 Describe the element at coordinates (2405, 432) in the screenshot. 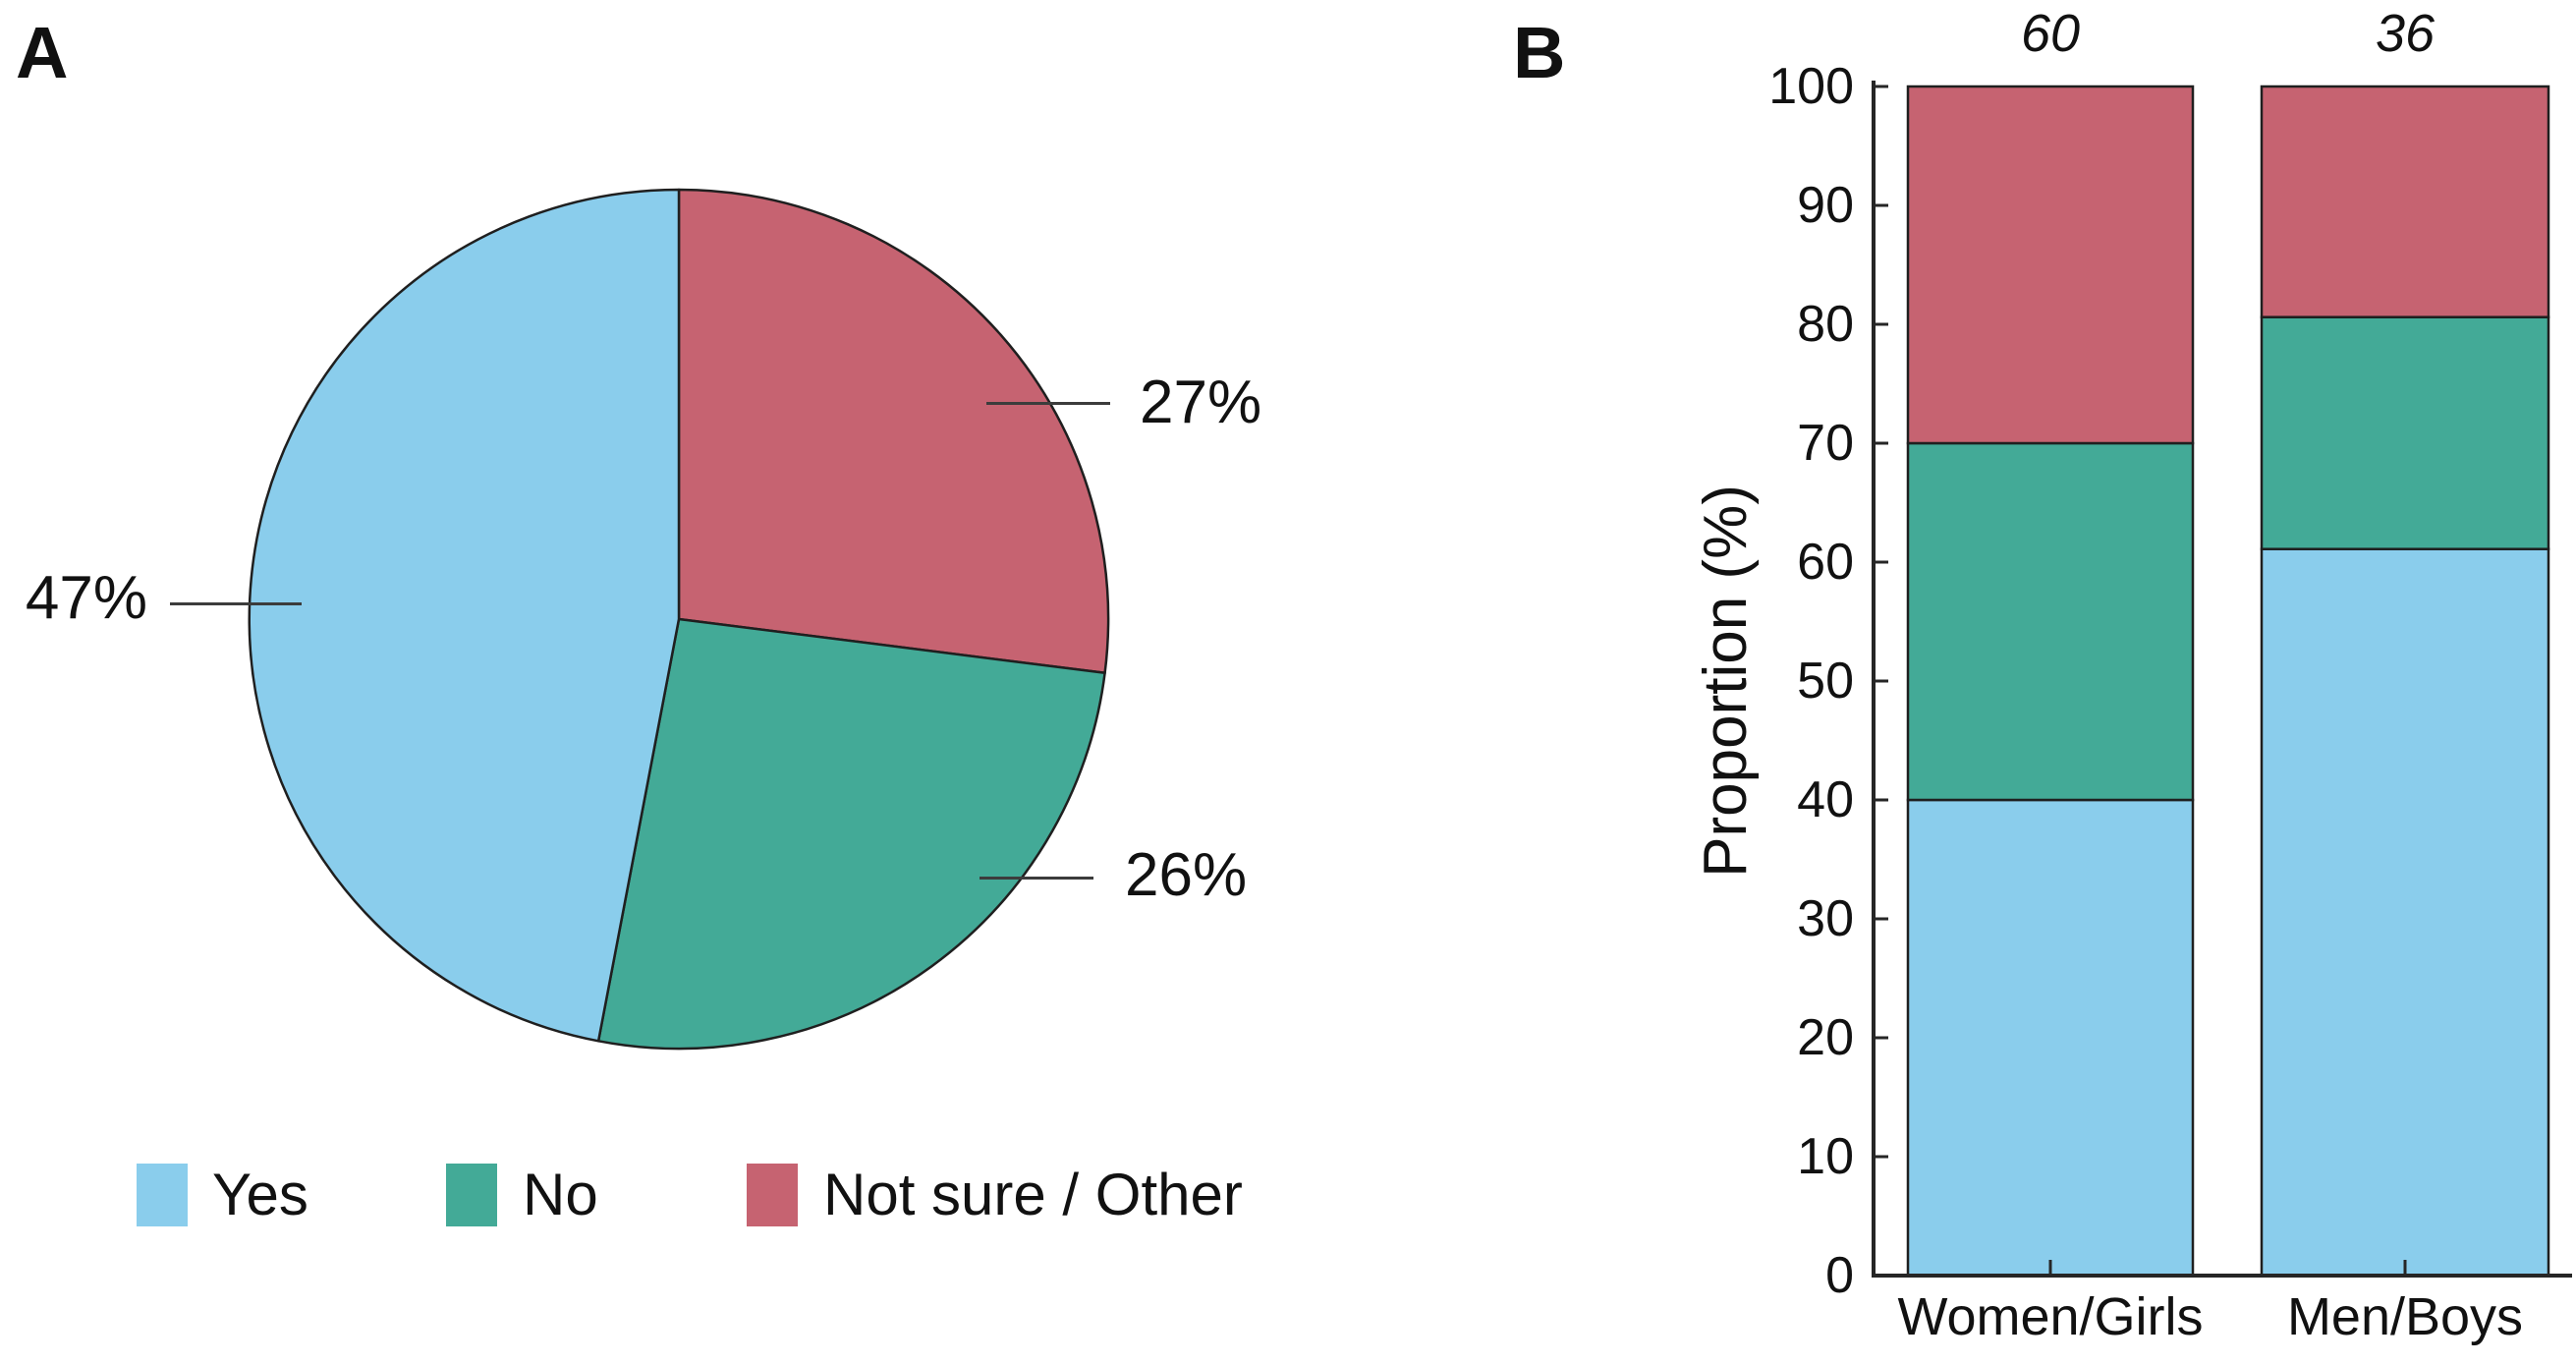

I see `bar-segment-men-boys-no` at that location.